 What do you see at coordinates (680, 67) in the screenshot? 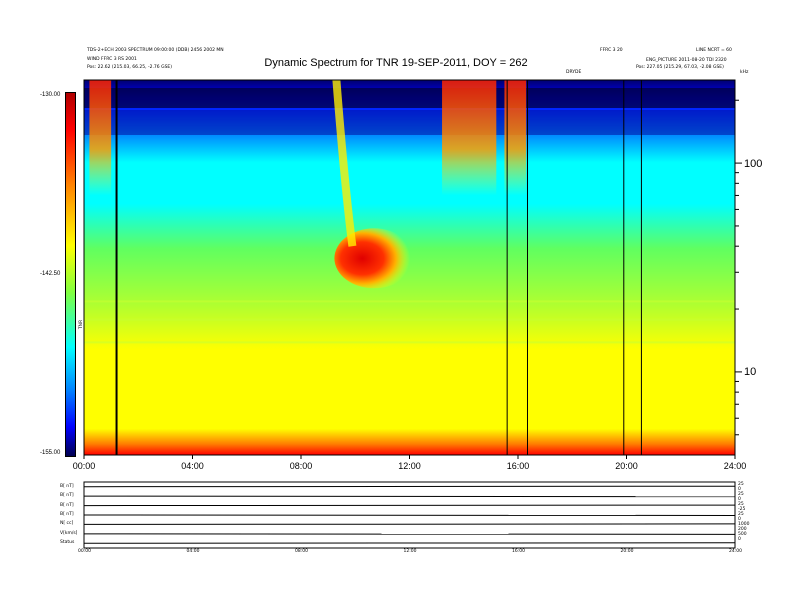
I see `header-right-line-4: Pos: 227.05 (215.29, 67.03, -2.08 GSE)` at bounding box center [680, 67].